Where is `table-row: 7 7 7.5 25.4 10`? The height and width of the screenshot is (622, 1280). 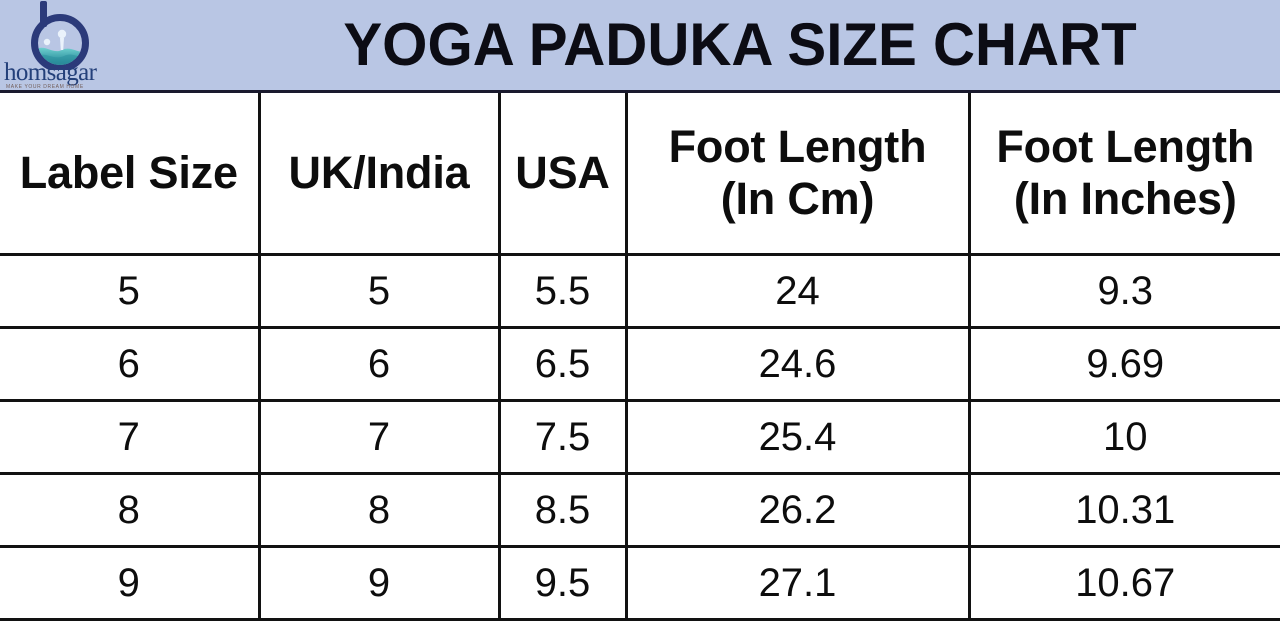 table-row: 7 7 7.5 25.4 10 is located at coordinates (640, 437).